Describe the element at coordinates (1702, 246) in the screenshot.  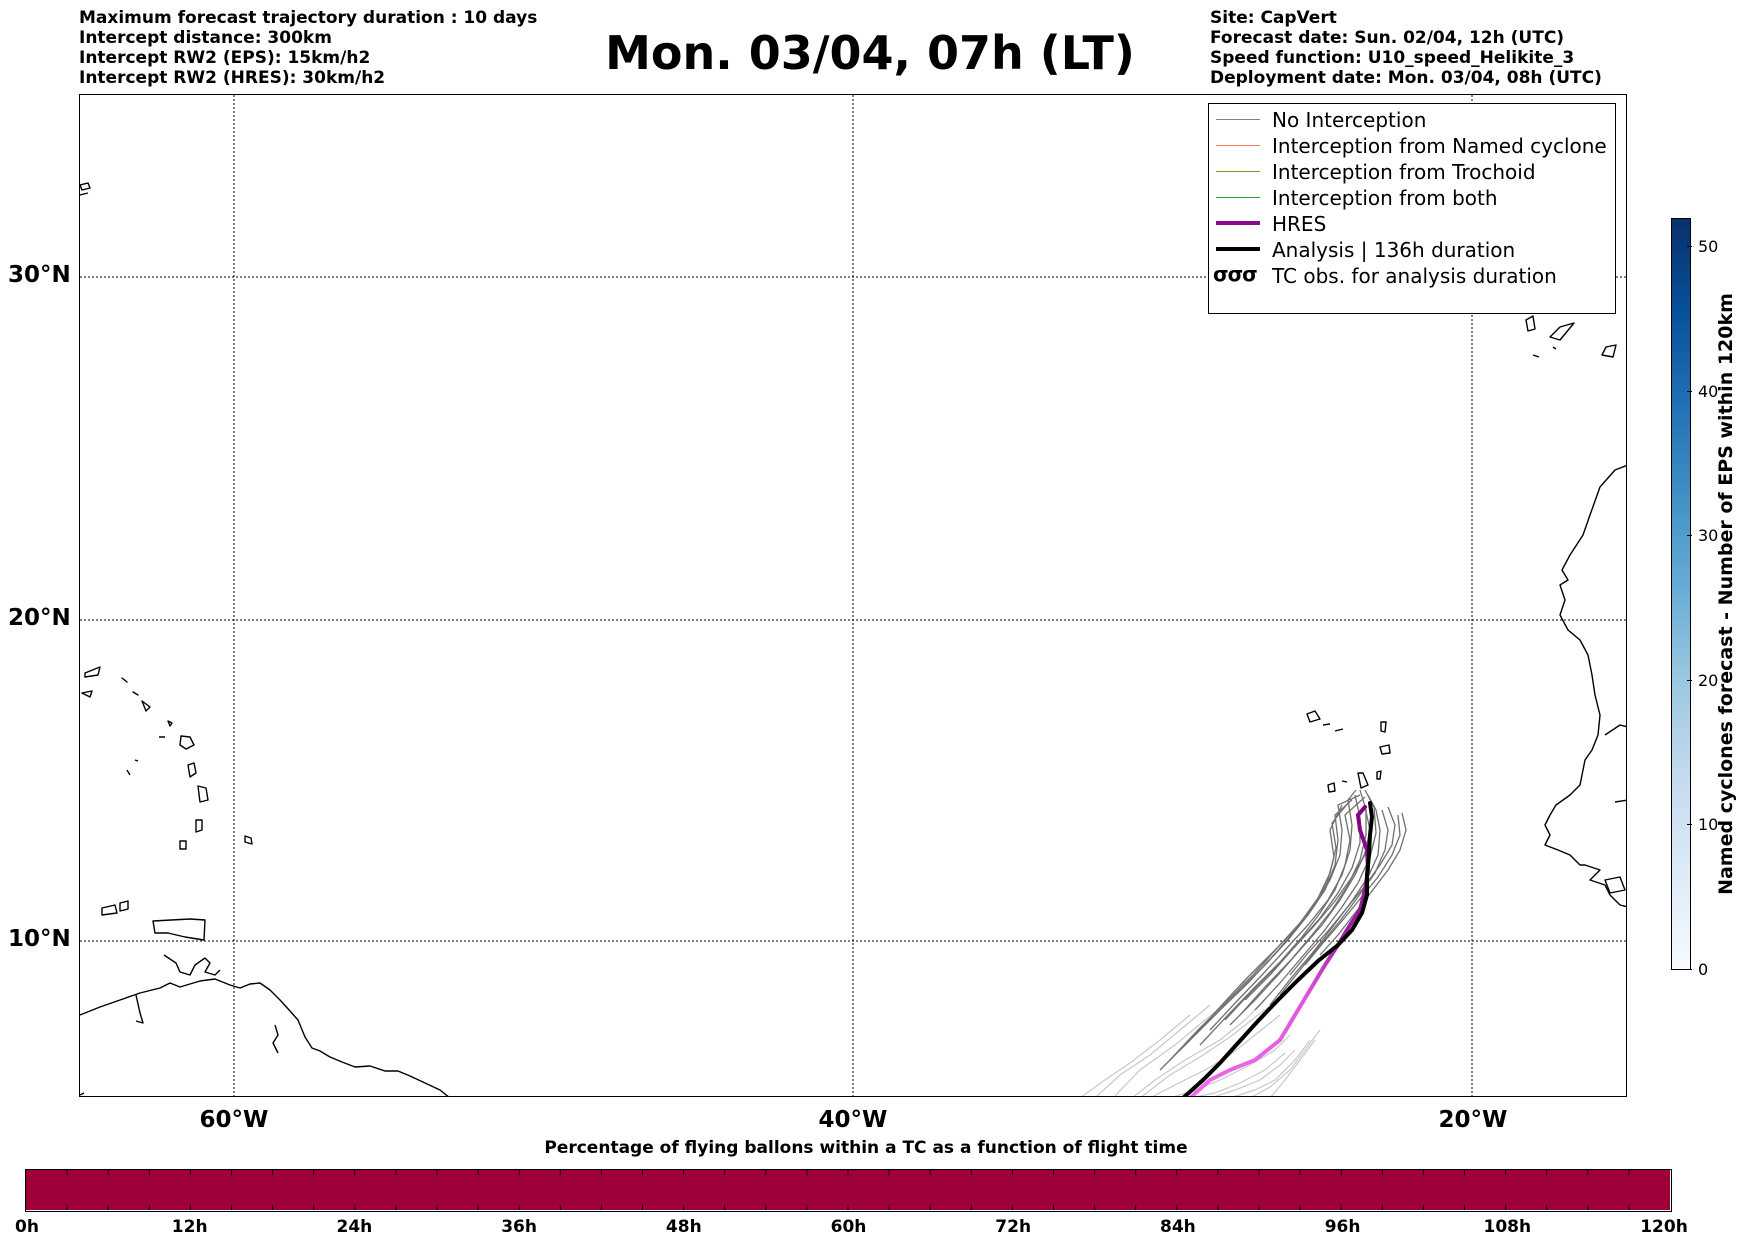
I see `colorbar-right-tick: 50` at that location.